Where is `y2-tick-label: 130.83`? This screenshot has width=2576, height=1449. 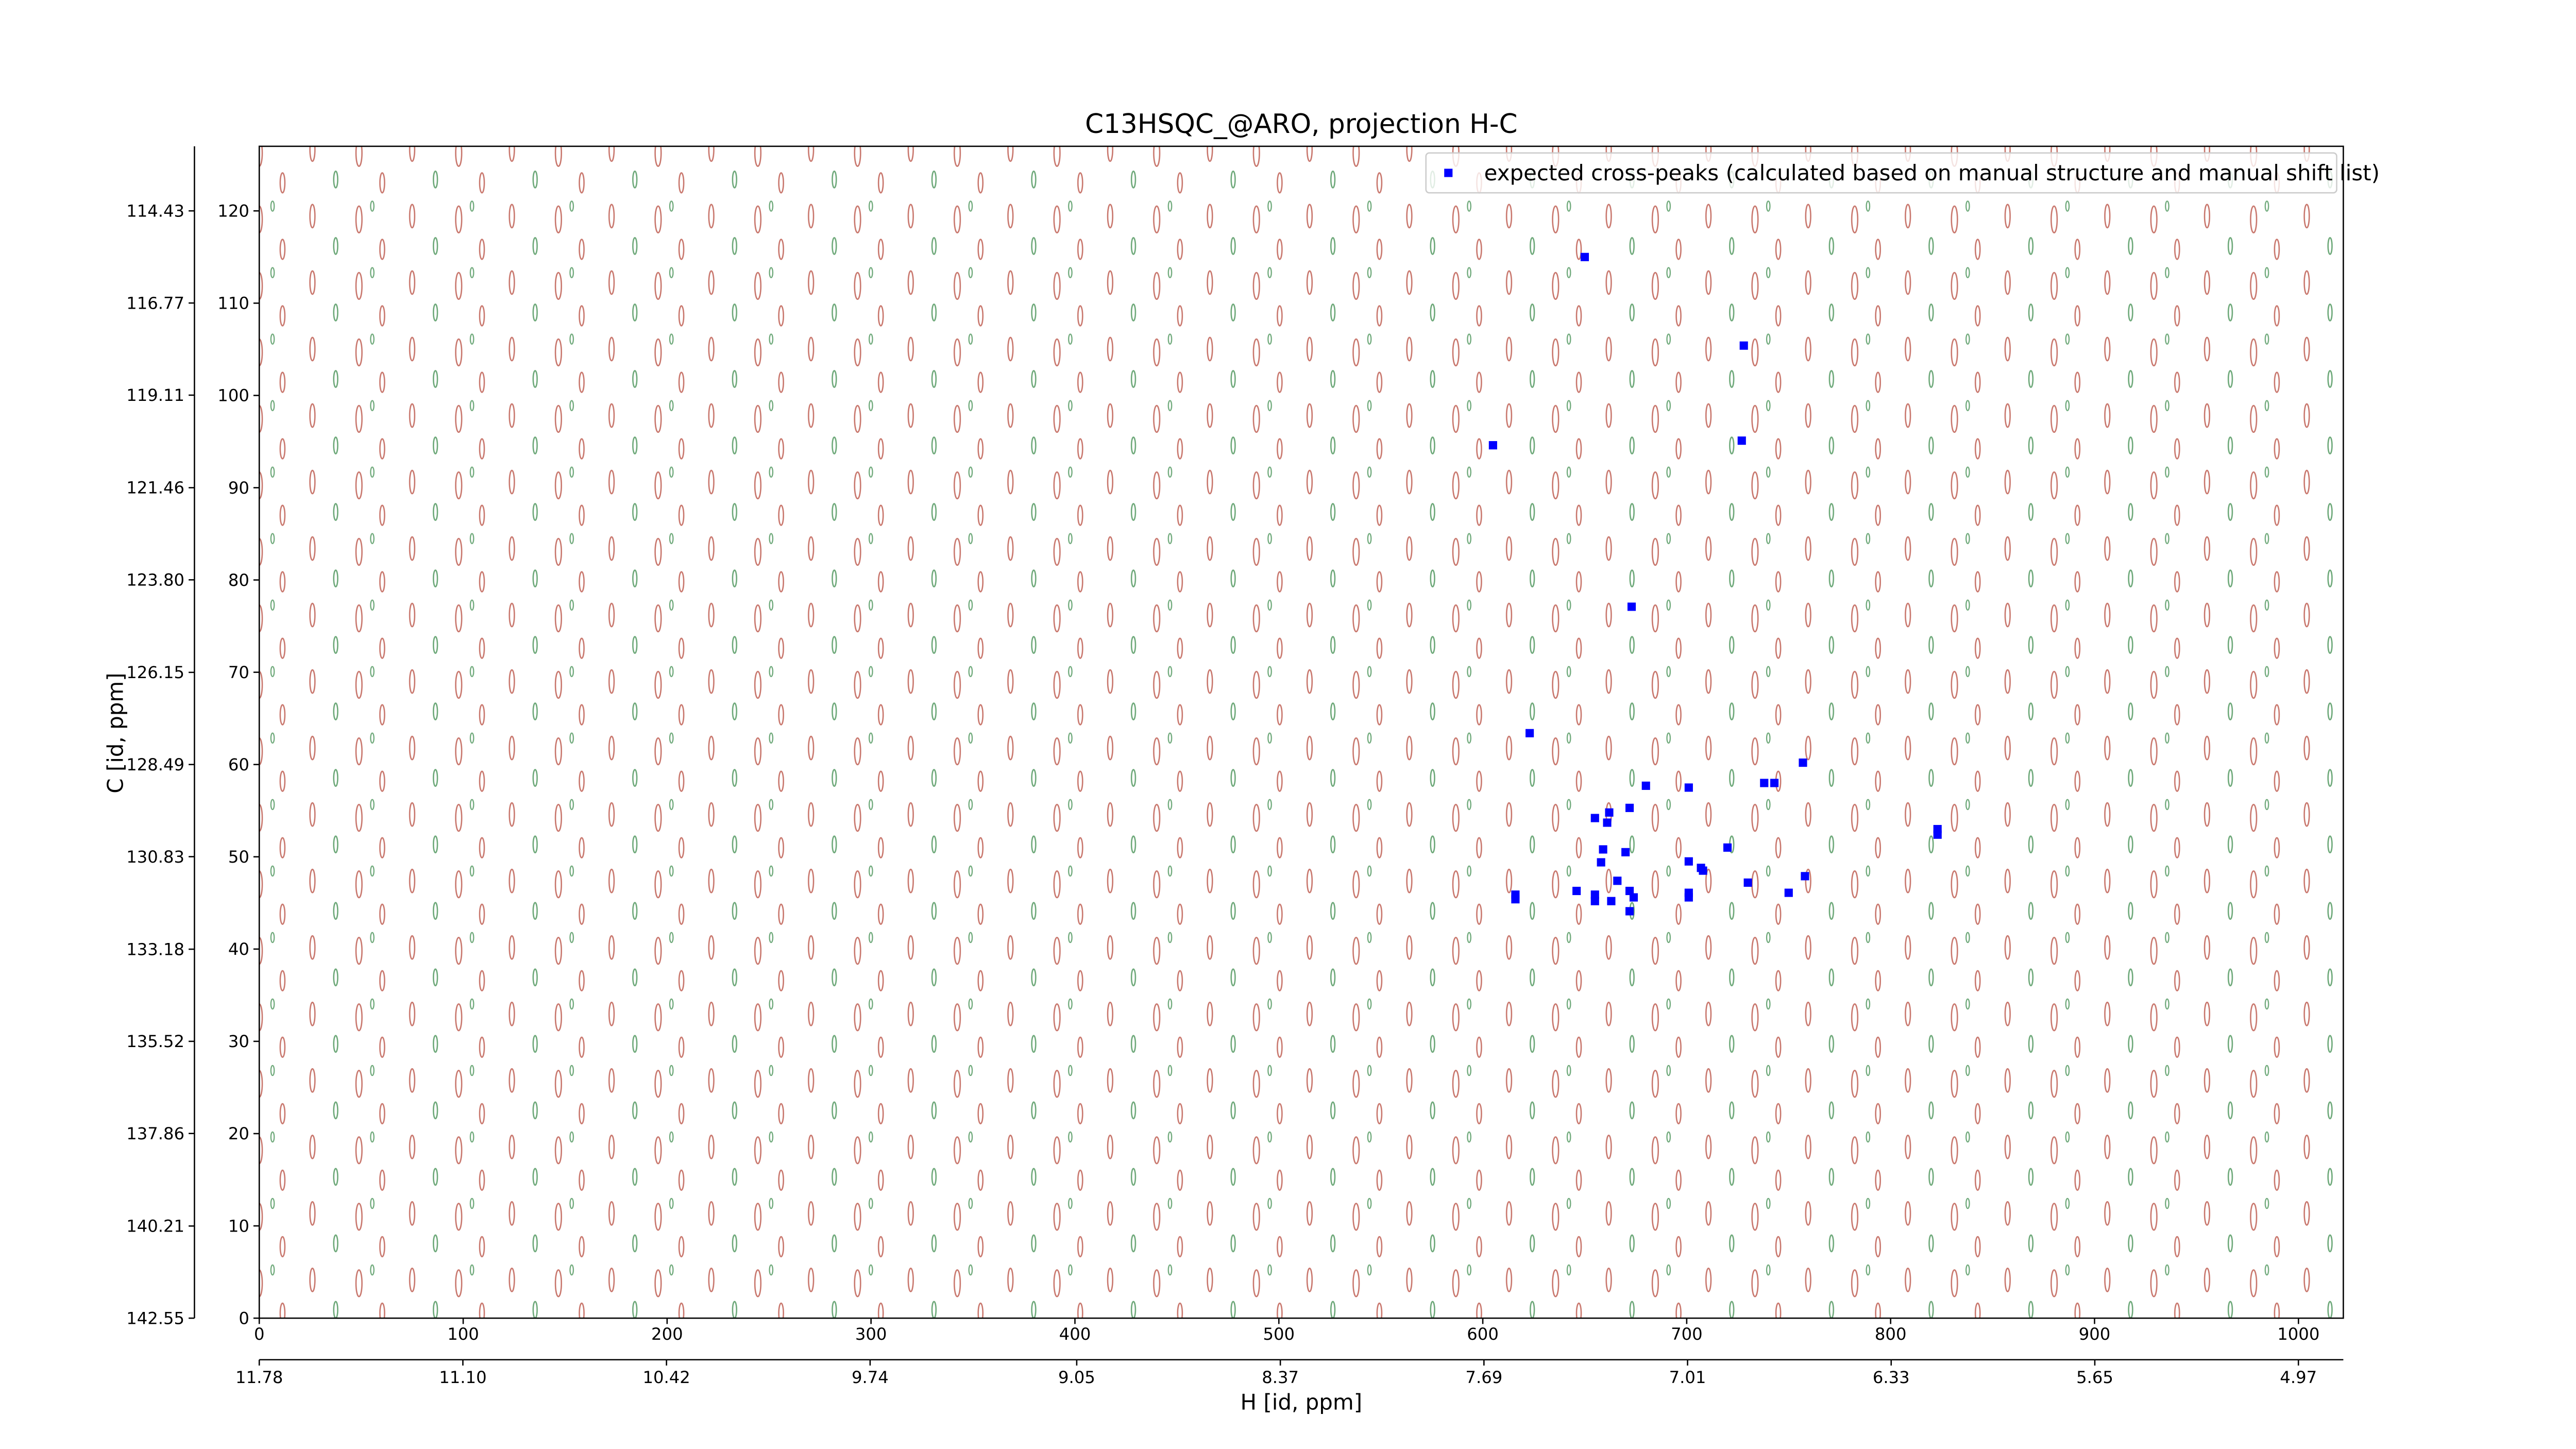
y2-tick-label: 130.83 is located at coordinates (155, 857).